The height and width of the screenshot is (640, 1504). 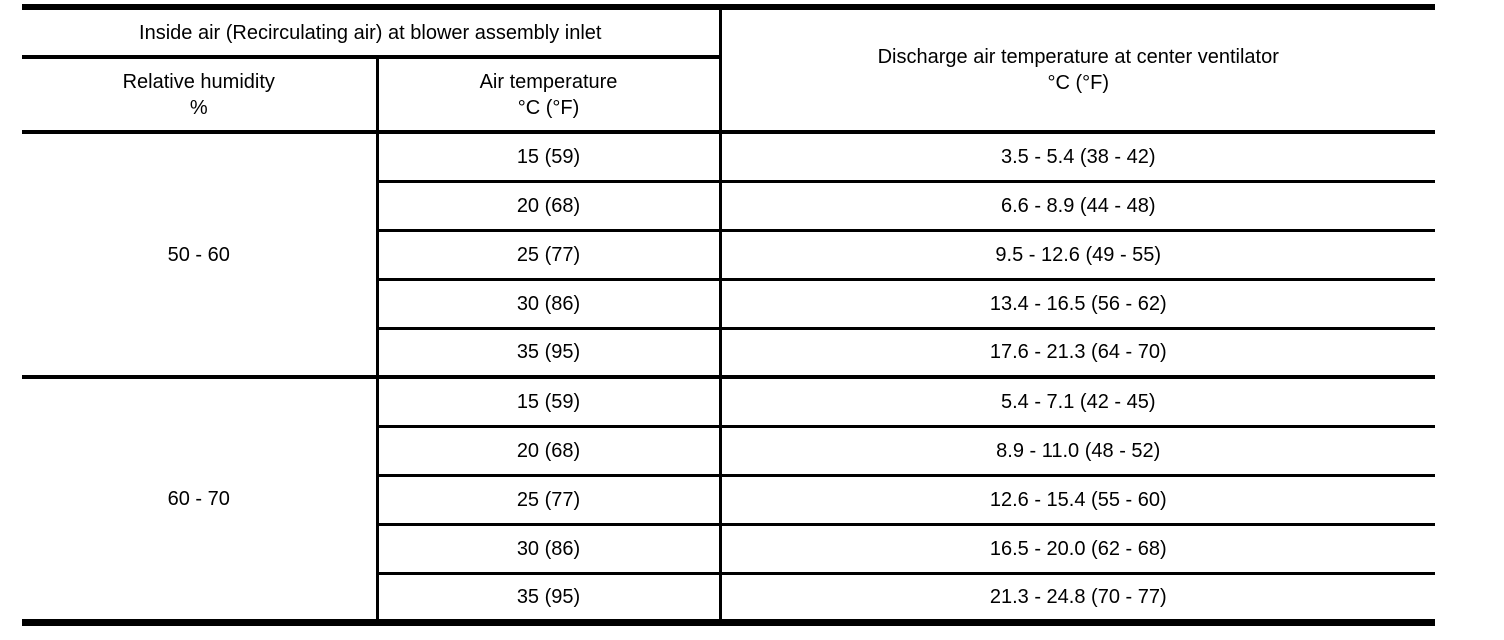 I want to click on table-row: 20 (68) 8.9 - 11.0 (48 - 52), so click(x=728, y=451).